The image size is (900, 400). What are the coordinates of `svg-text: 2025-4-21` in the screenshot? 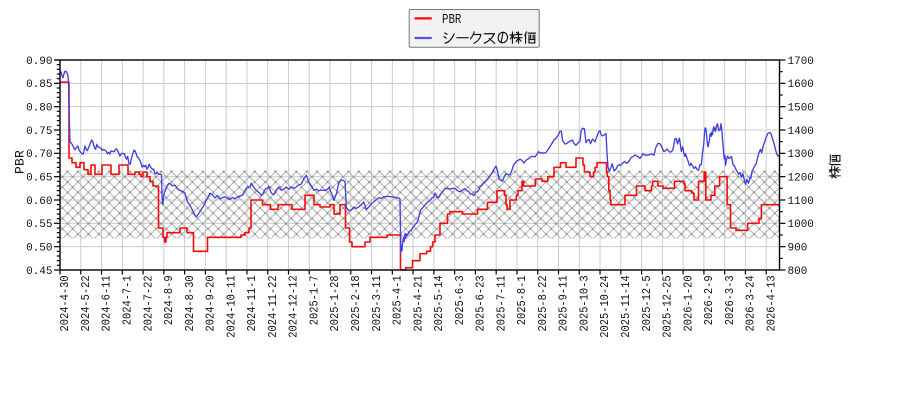 It's located at (419, 303).